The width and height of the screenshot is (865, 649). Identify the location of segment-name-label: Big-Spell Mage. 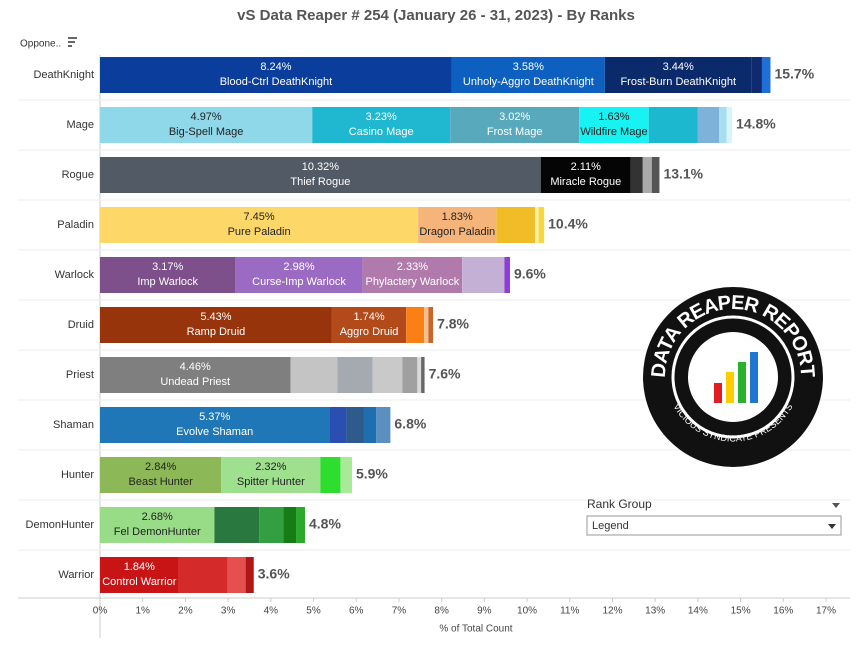
(206, 132).